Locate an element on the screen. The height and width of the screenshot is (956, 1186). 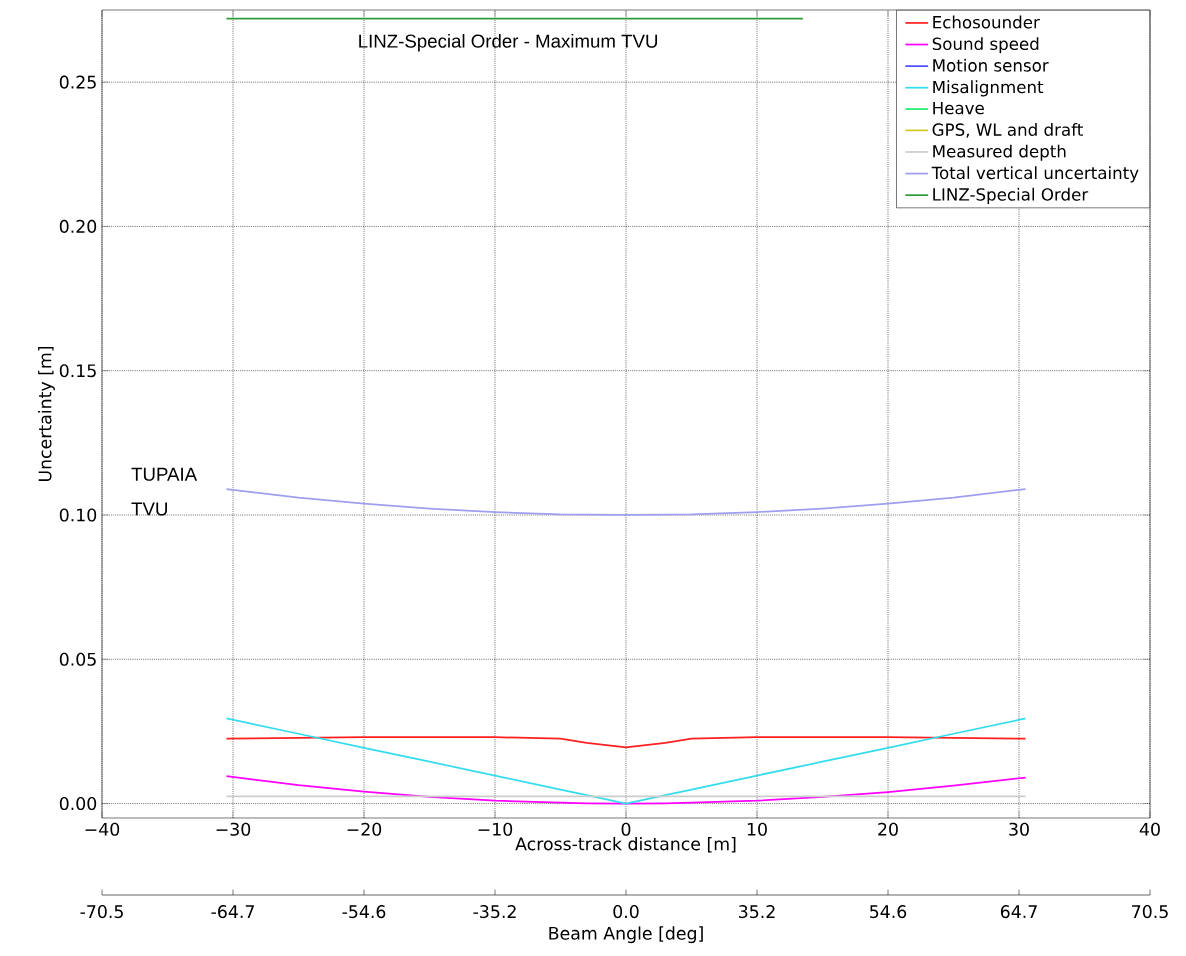
x-tick-label: −40 is located at coordinates (102, 829).